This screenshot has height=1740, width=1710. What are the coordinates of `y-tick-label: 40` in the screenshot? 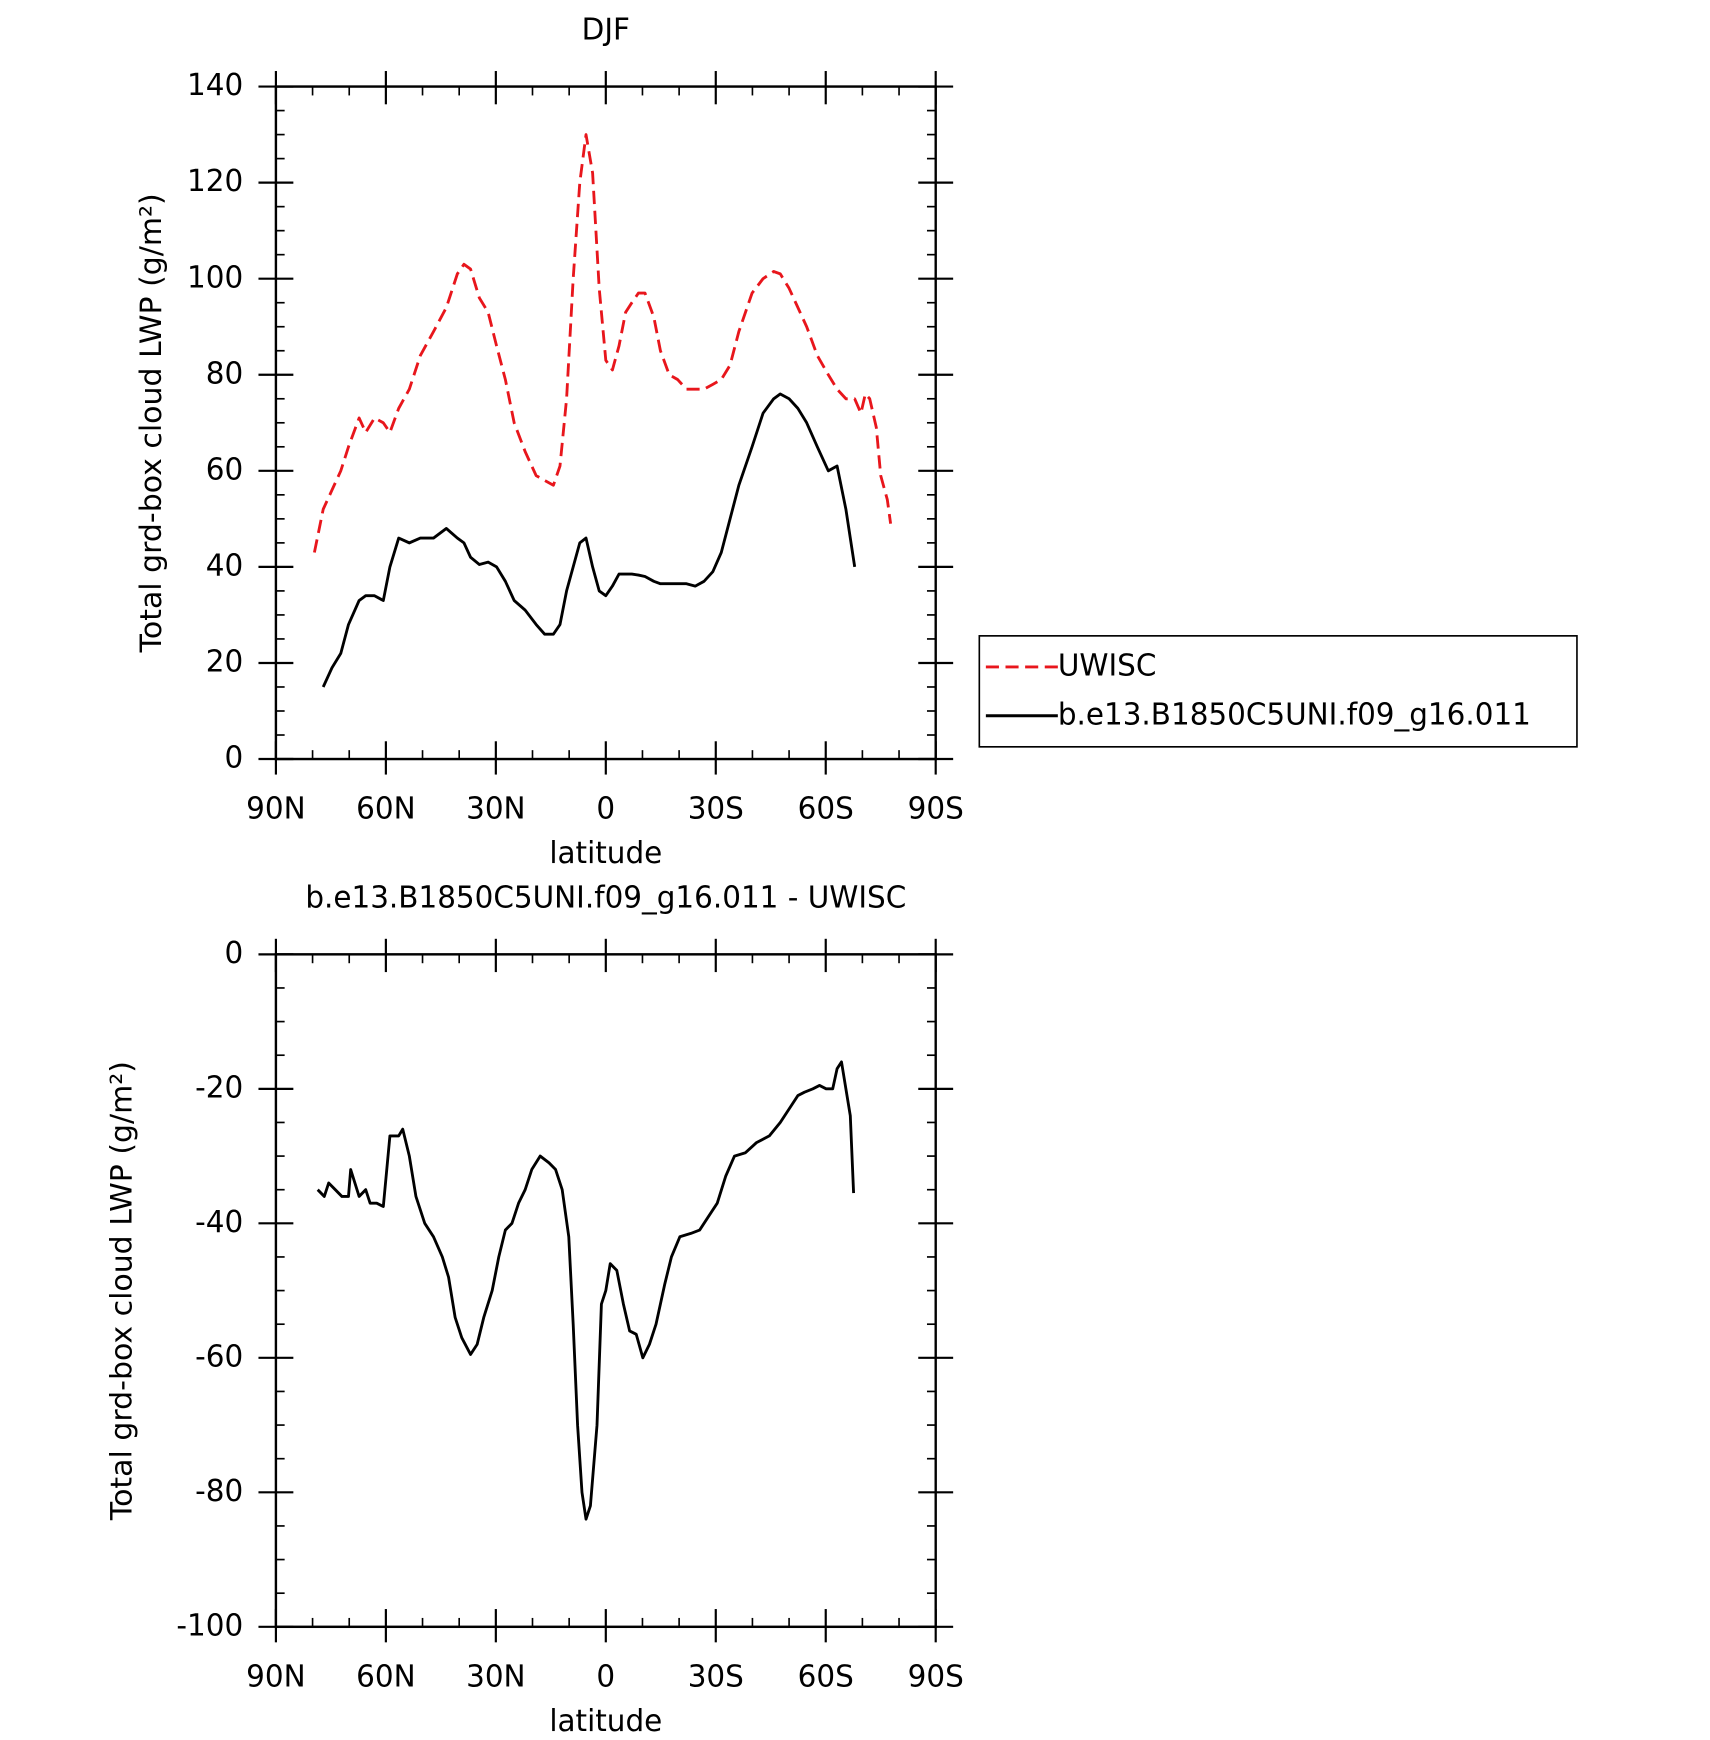 It's located at (224, 565).